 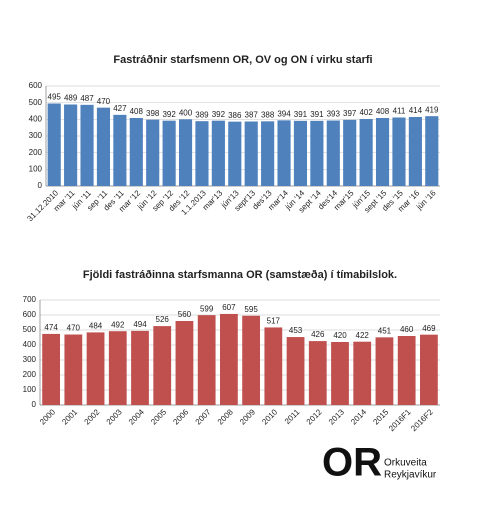 I want to click on x-tick-label: 2015, so click(x=380, y=416).